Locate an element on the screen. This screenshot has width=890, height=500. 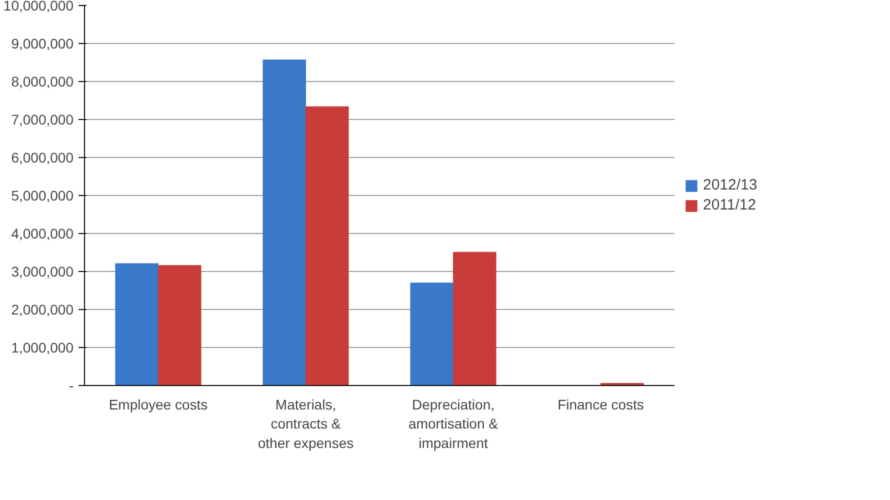
x-tick-label: Materials, contracts & other expenses is located at coordinates (306, 423).